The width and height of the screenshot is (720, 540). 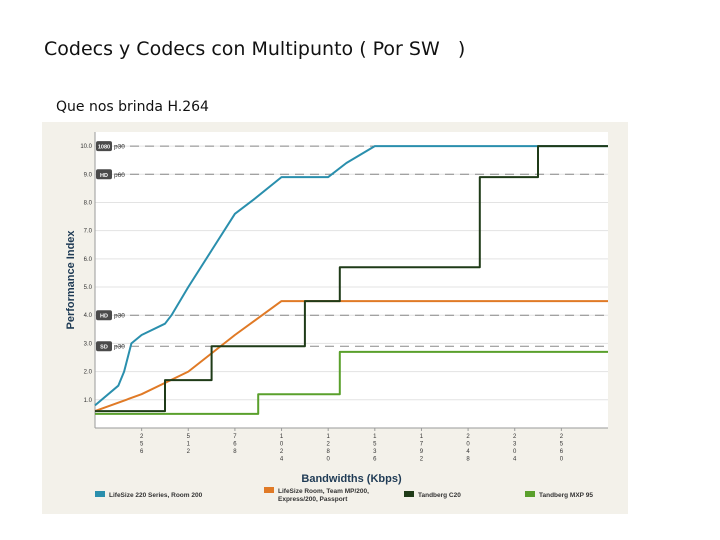 What do you see at coordinates (132, 107) in the screenshot?
I see `slide-subtitle: Que nos brinda H.264` at bounding box center [132, 107].